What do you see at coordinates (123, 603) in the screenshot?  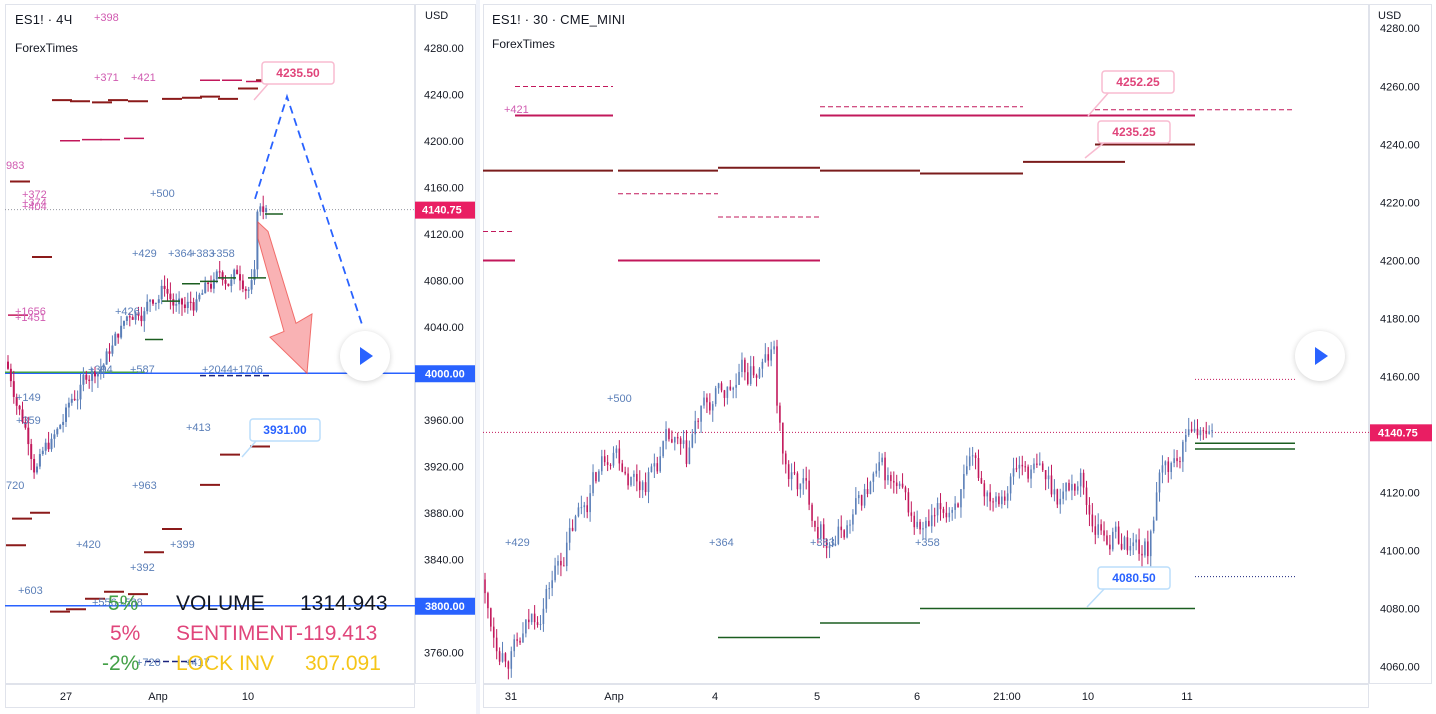 I see `stat-volume-pct: 5%` at bounding box center [123, 603].